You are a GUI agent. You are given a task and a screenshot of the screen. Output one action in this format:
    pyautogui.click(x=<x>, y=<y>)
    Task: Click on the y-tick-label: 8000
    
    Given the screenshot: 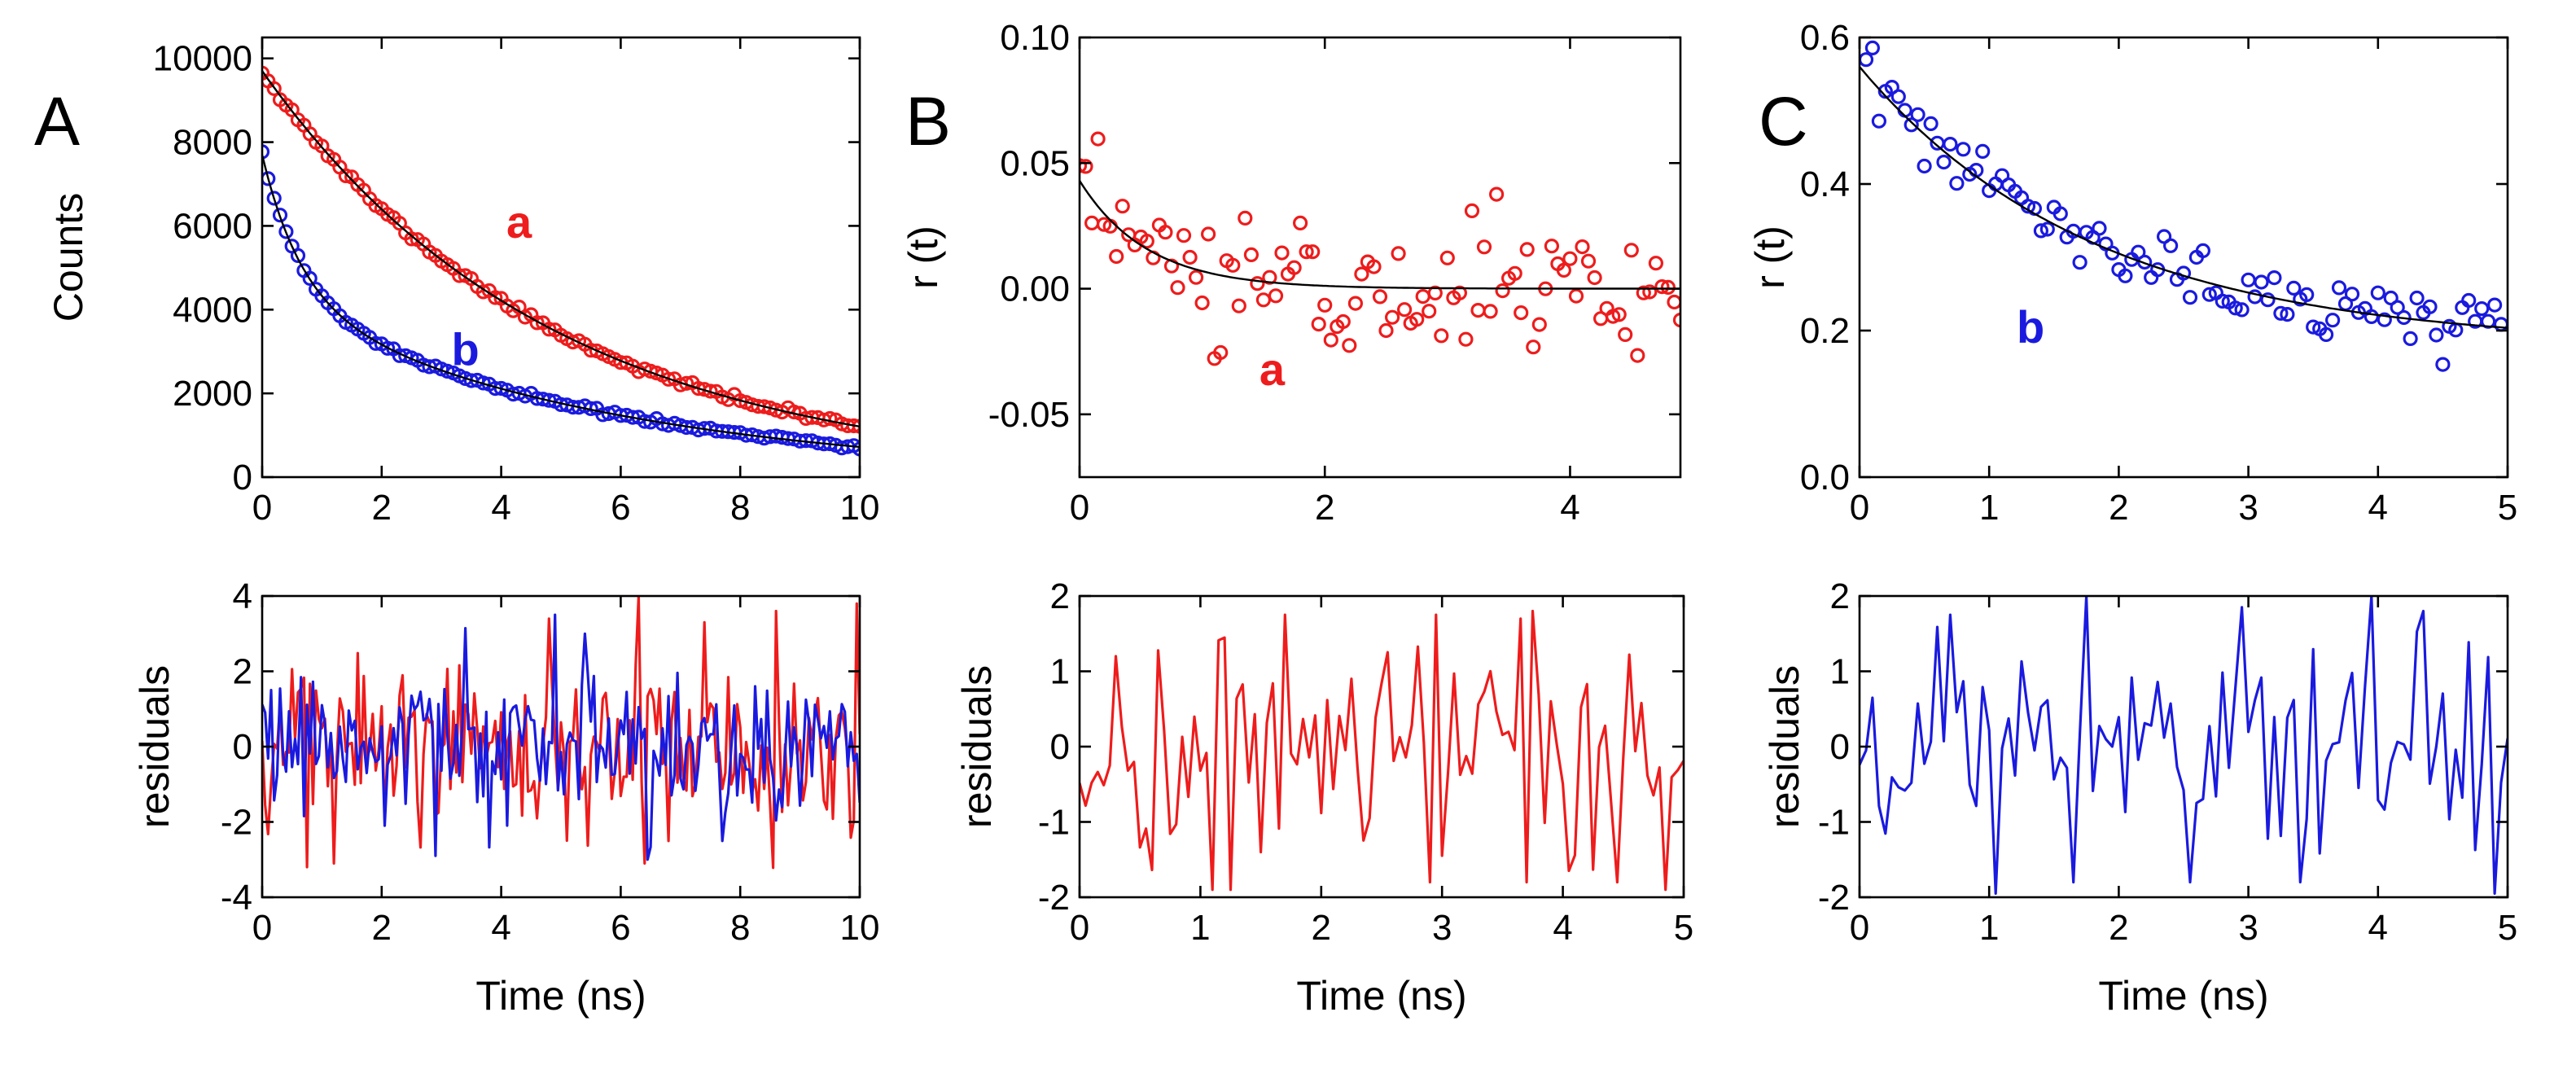 What is the action you would take?
    pyautogui.click(x=212, y=143)
    